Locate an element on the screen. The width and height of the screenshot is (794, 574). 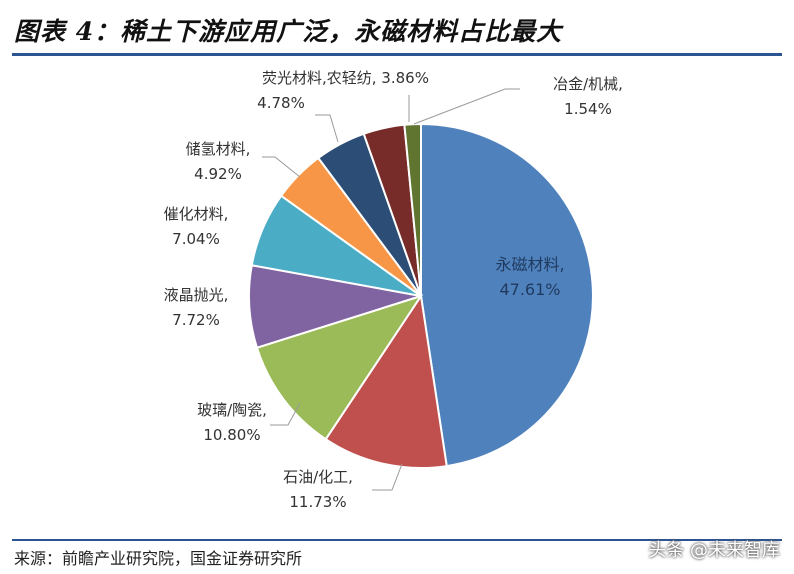
slice-value-label: 47.61% is located at coordinates (529, 289).